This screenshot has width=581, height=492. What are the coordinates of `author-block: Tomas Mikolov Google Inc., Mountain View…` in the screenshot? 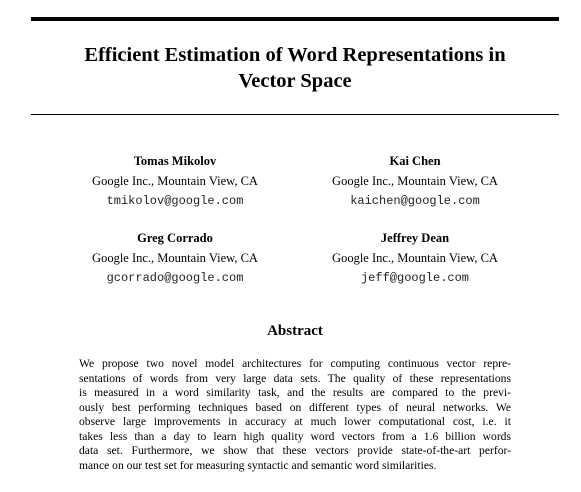 It's located at (175, 182).